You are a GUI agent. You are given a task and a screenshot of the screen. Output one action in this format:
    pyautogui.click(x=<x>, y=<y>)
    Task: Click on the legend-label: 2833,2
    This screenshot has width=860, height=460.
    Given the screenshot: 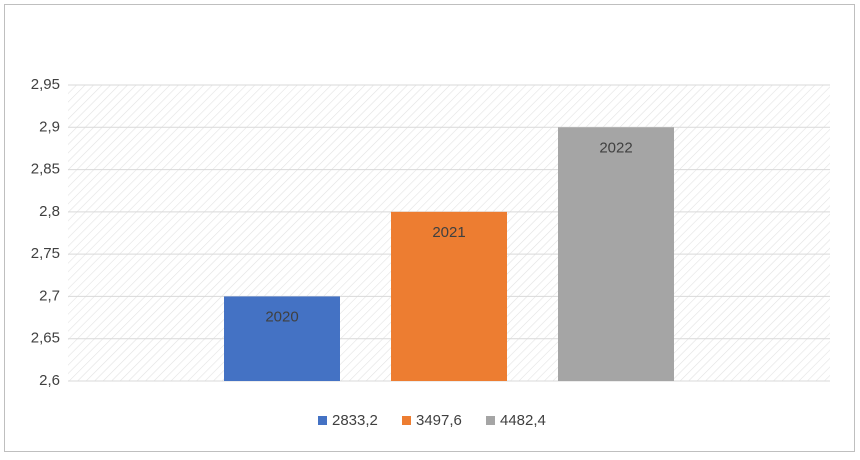 What is the action you would take?
    pyautogui.click(x=355, y=420)
    